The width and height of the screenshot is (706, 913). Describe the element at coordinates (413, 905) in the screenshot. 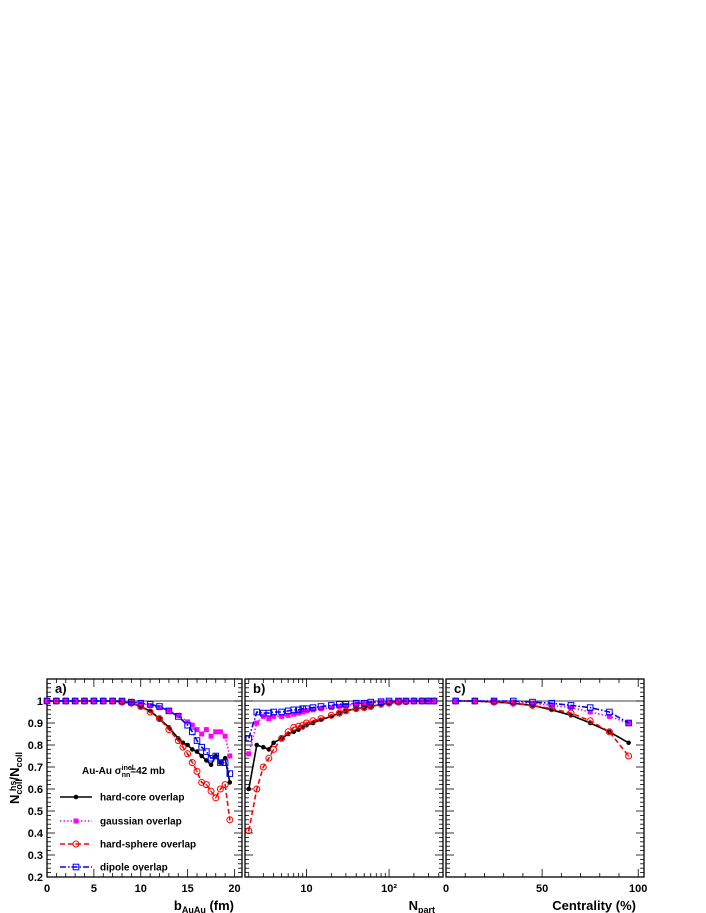

I see `x-axis-title-main: N` at that location.